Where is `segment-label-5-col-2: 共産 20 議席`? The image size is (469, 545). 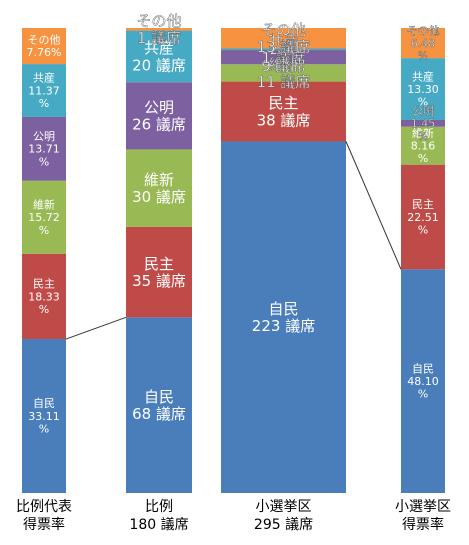
segment-label-5-col-2: 共産 20 議席 is located at coordinates (159, 56).